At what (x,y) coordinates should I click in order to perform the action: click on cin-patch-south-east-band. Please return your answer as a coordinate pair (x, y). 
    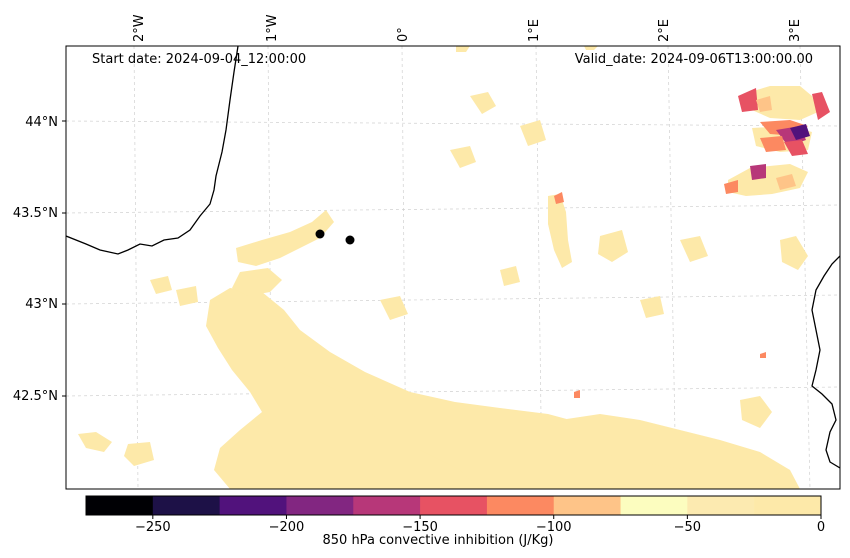
    Looking at the image, I should click on (675, 447).